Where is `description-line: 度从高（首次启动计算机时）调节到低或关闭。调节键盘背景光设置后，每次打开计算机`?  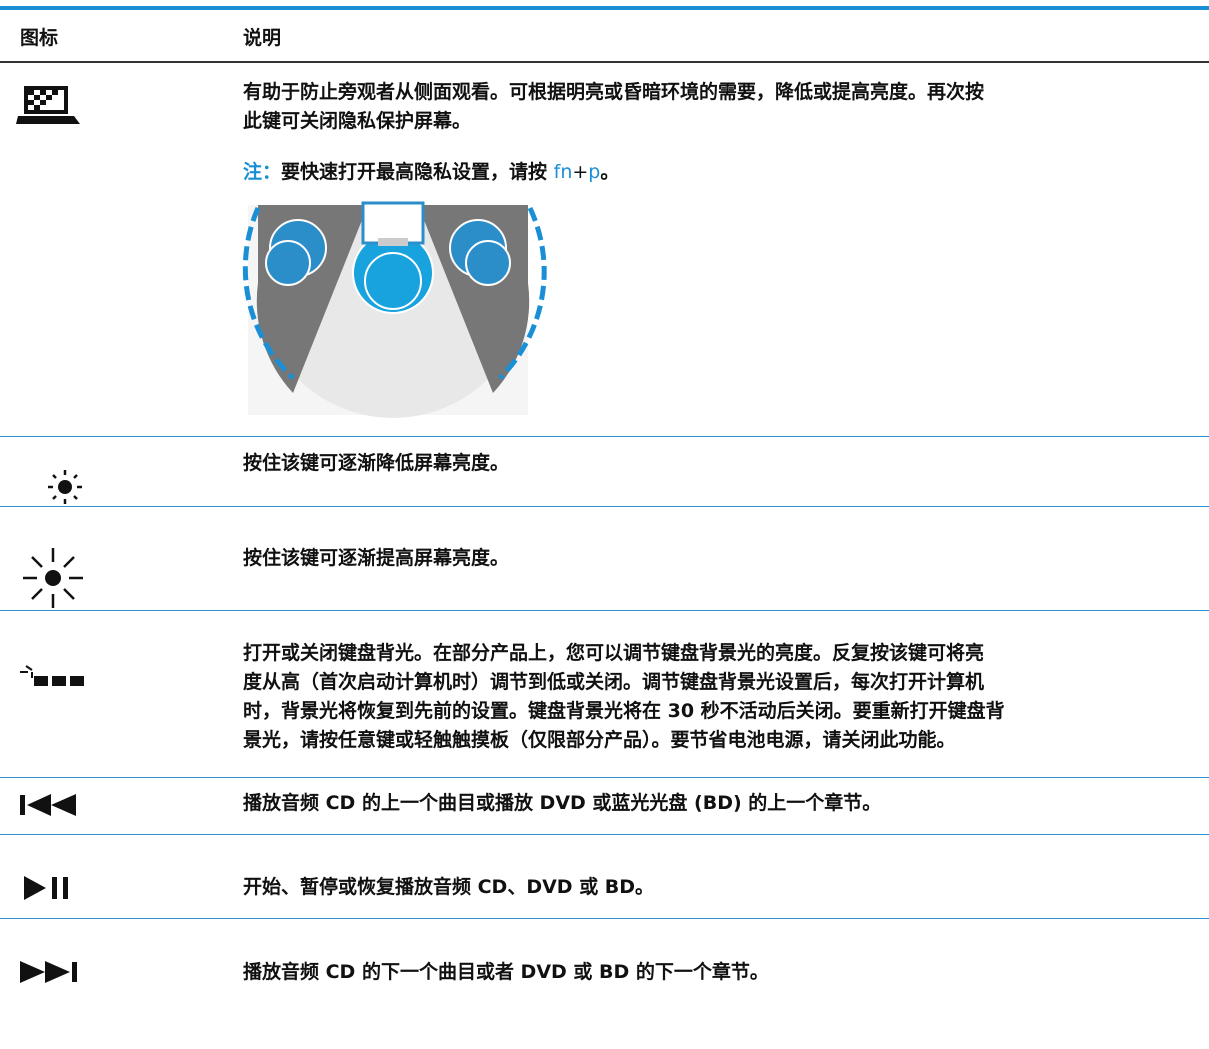 description-line: 度从高（首次启动计算机时）调节到低或关闭。调节键盘背景光设置后，每次打开计算机 is located at coordinates (614, 682).